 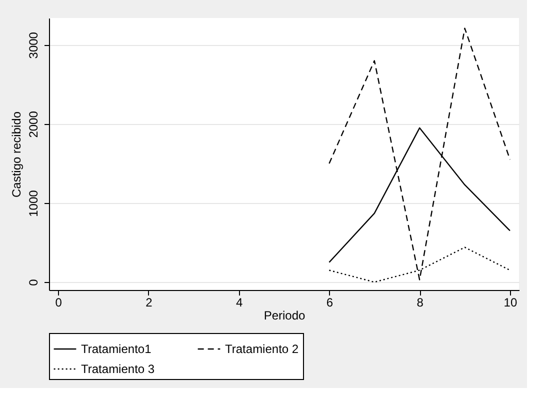 What do you see at coordinates (330, 303) in the screenshot?
I see `x-tick-label: 6` at bounding box center [330, 303].